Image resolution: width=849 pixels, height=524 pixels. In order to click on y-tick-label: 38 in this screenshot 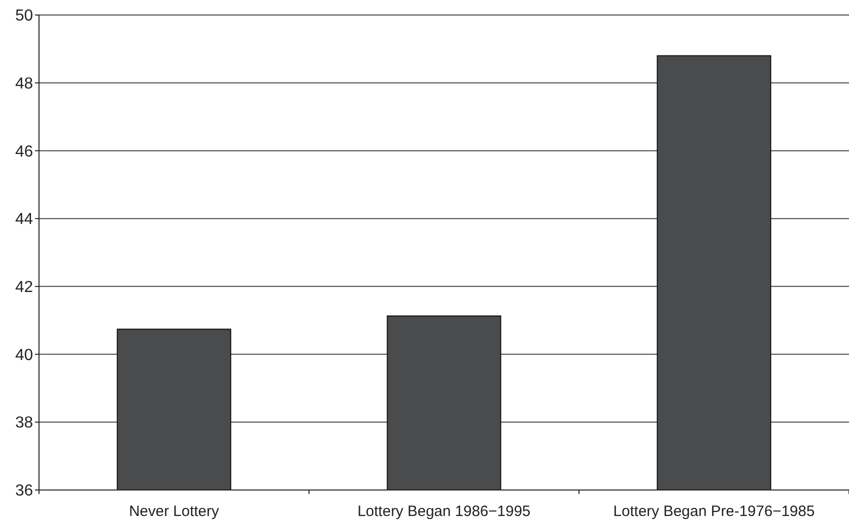, I will do `click(24, 423)`.